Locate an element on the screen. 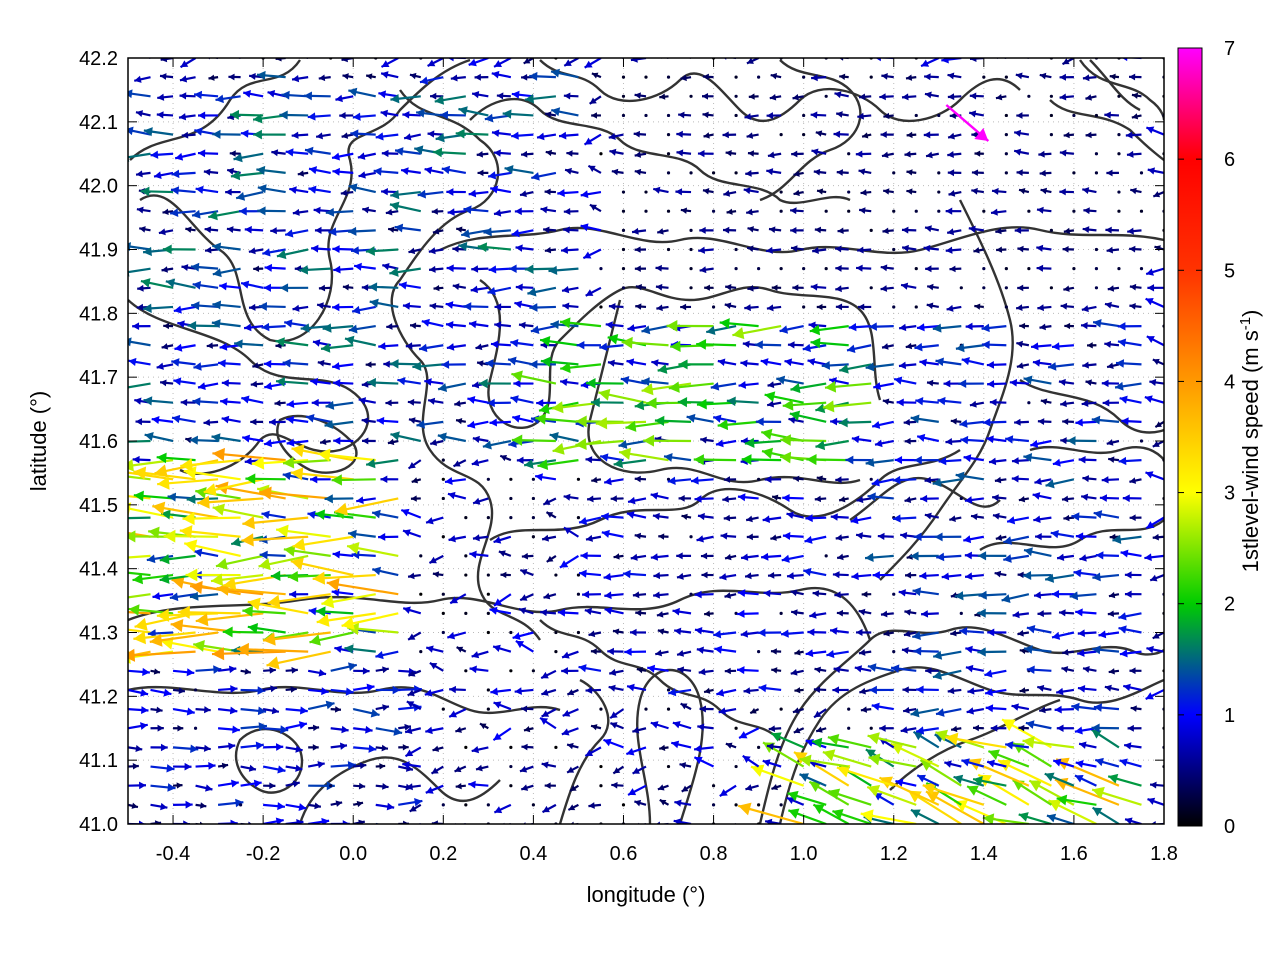 Image resolution: width=1280 pixels, height=960 pixels. contour-line is located at coordinates (725, 495).